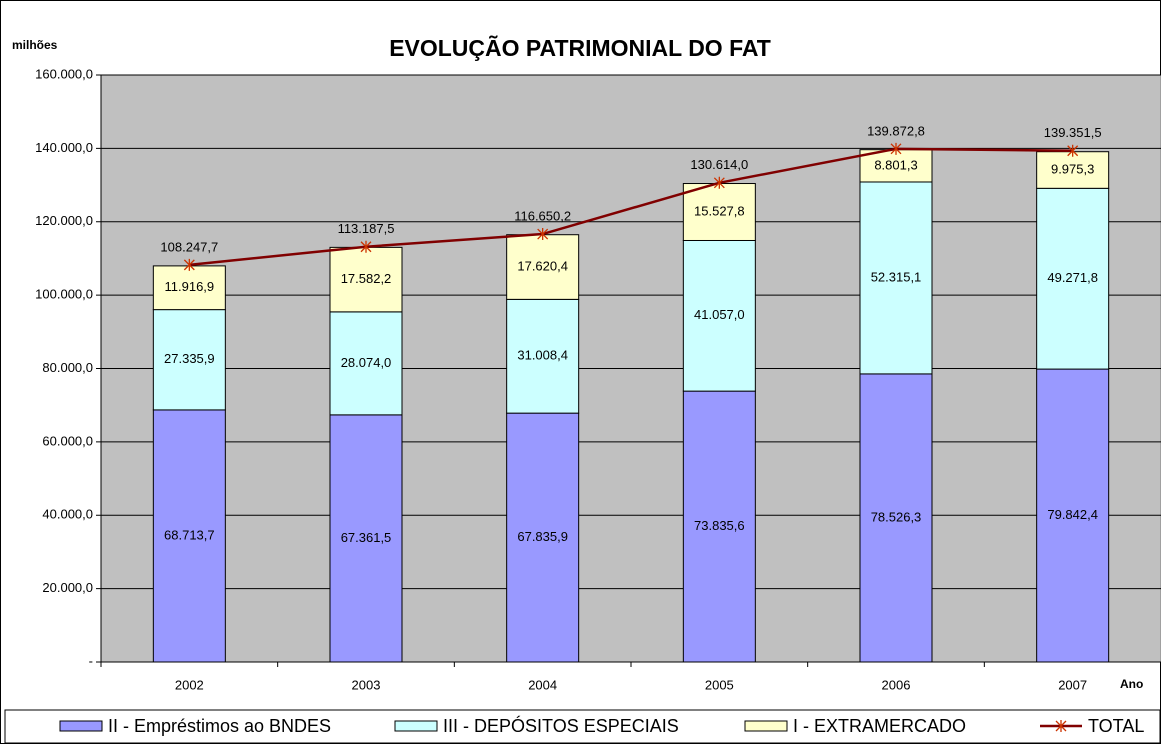  What do you see at coordinates (1116, 726) in the screenshot?
I see `legend-label: TOTAL` at bounding box center [1116, 726].